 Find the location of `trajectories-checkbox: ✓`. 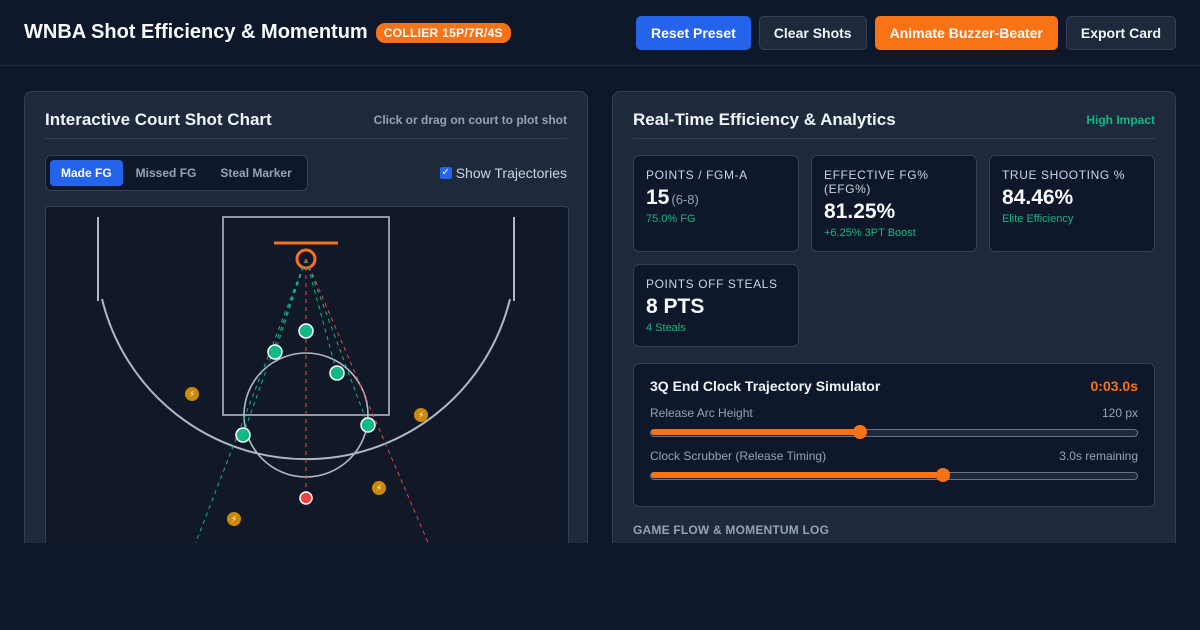

trajectories-checkbox: ✓ is located at coordinates (445, 173).